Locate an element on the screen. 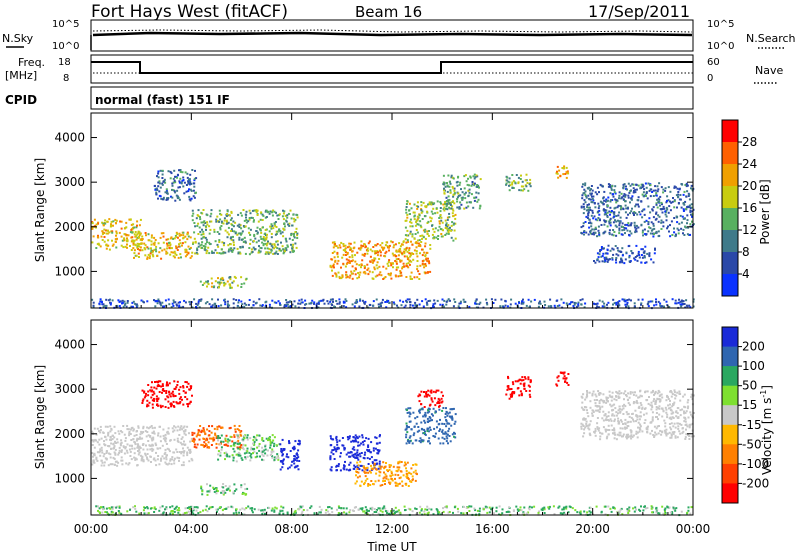 Image resolution: width=800 pixels, height=554 pixels. cpid-panel: CPID normal (fast) 151 IF is located at coordinates (349, 98).